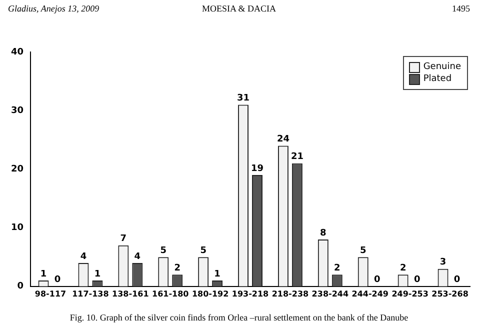 This screenshot has height=328, width=478. What do you see at coordinates (243, 99) in the screenshot?
I see `data-label: 31` at bounding box center [243, 99].